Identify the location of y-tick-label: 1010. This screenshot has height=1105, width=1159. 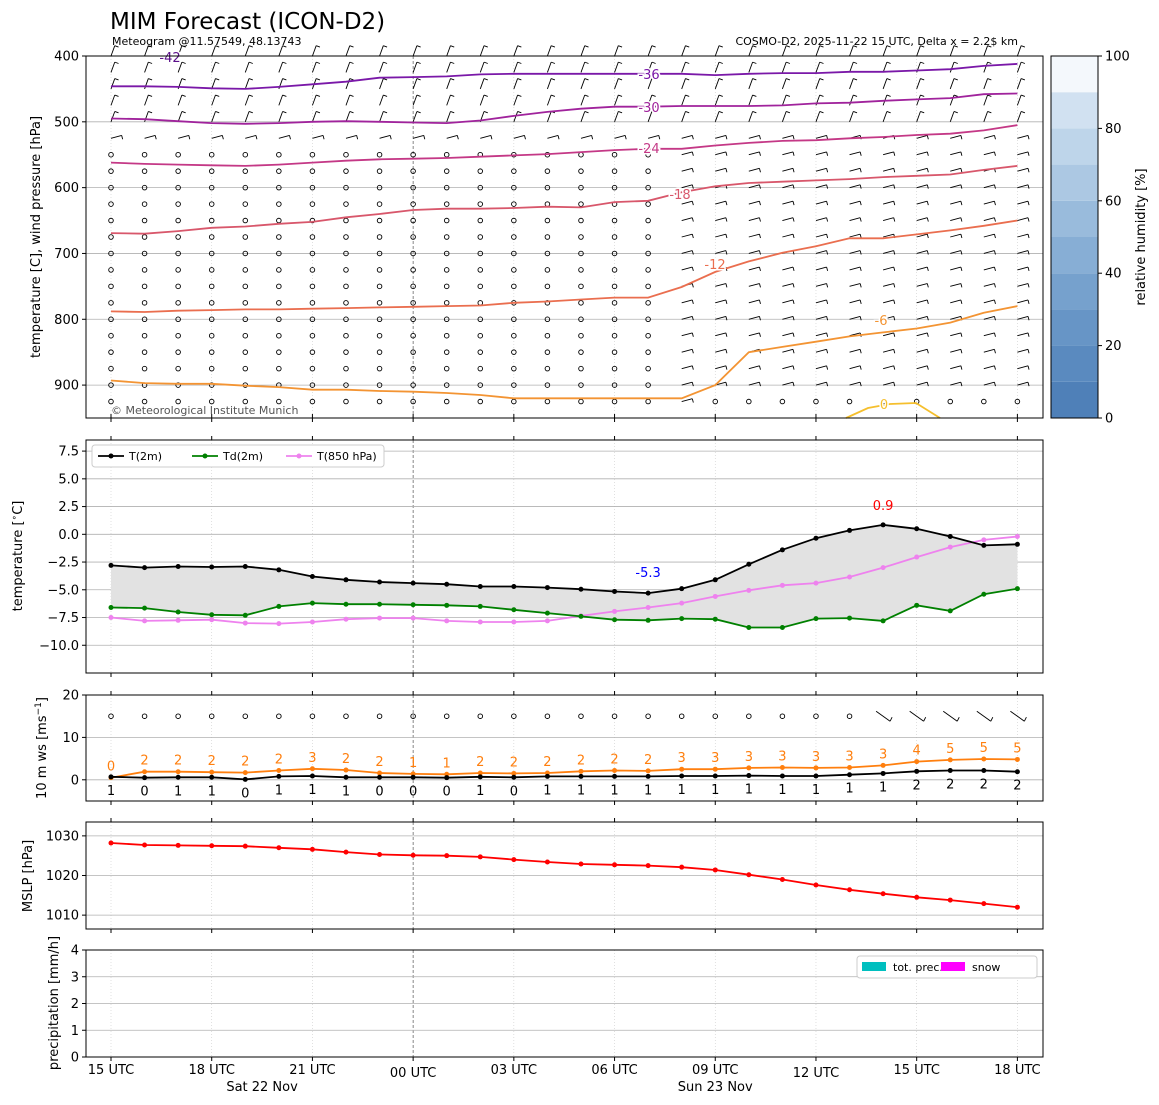
(62, 916).